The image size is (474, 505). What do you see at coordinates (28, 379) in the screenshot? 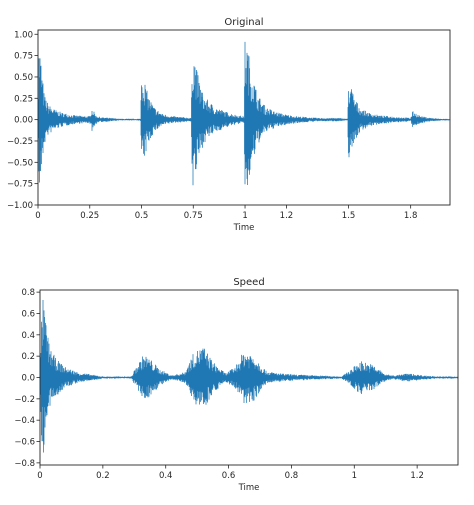
I see `y-tick-label: 0.0` at bounding box center [28, 379].